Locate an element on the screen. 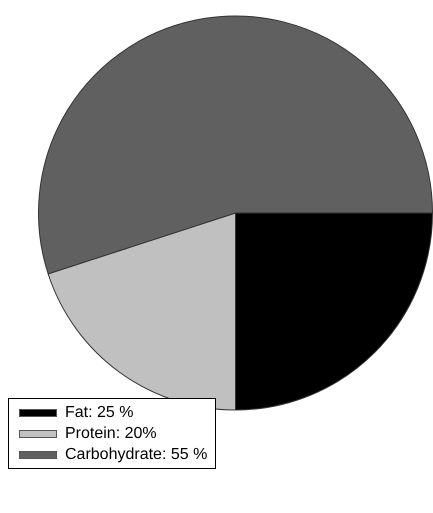 The width and height of the screenshot is (433, 513). legend-label: Protein: 20% is located at coordinates (111, 434).